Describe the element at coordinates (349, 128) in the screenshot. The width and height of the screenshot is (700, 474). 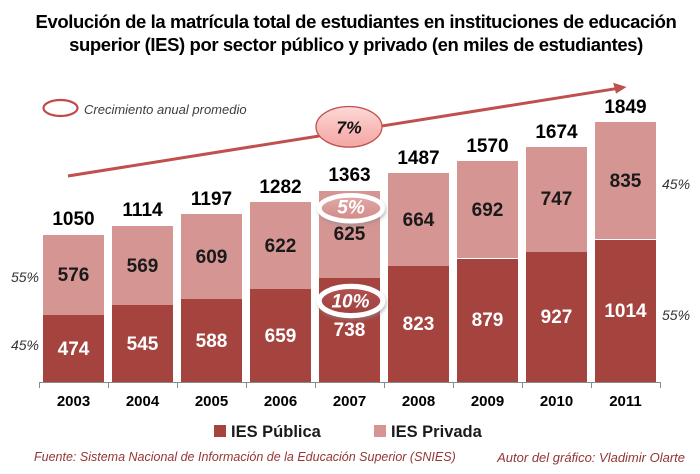
I see `svg-text: 7%` at that location.